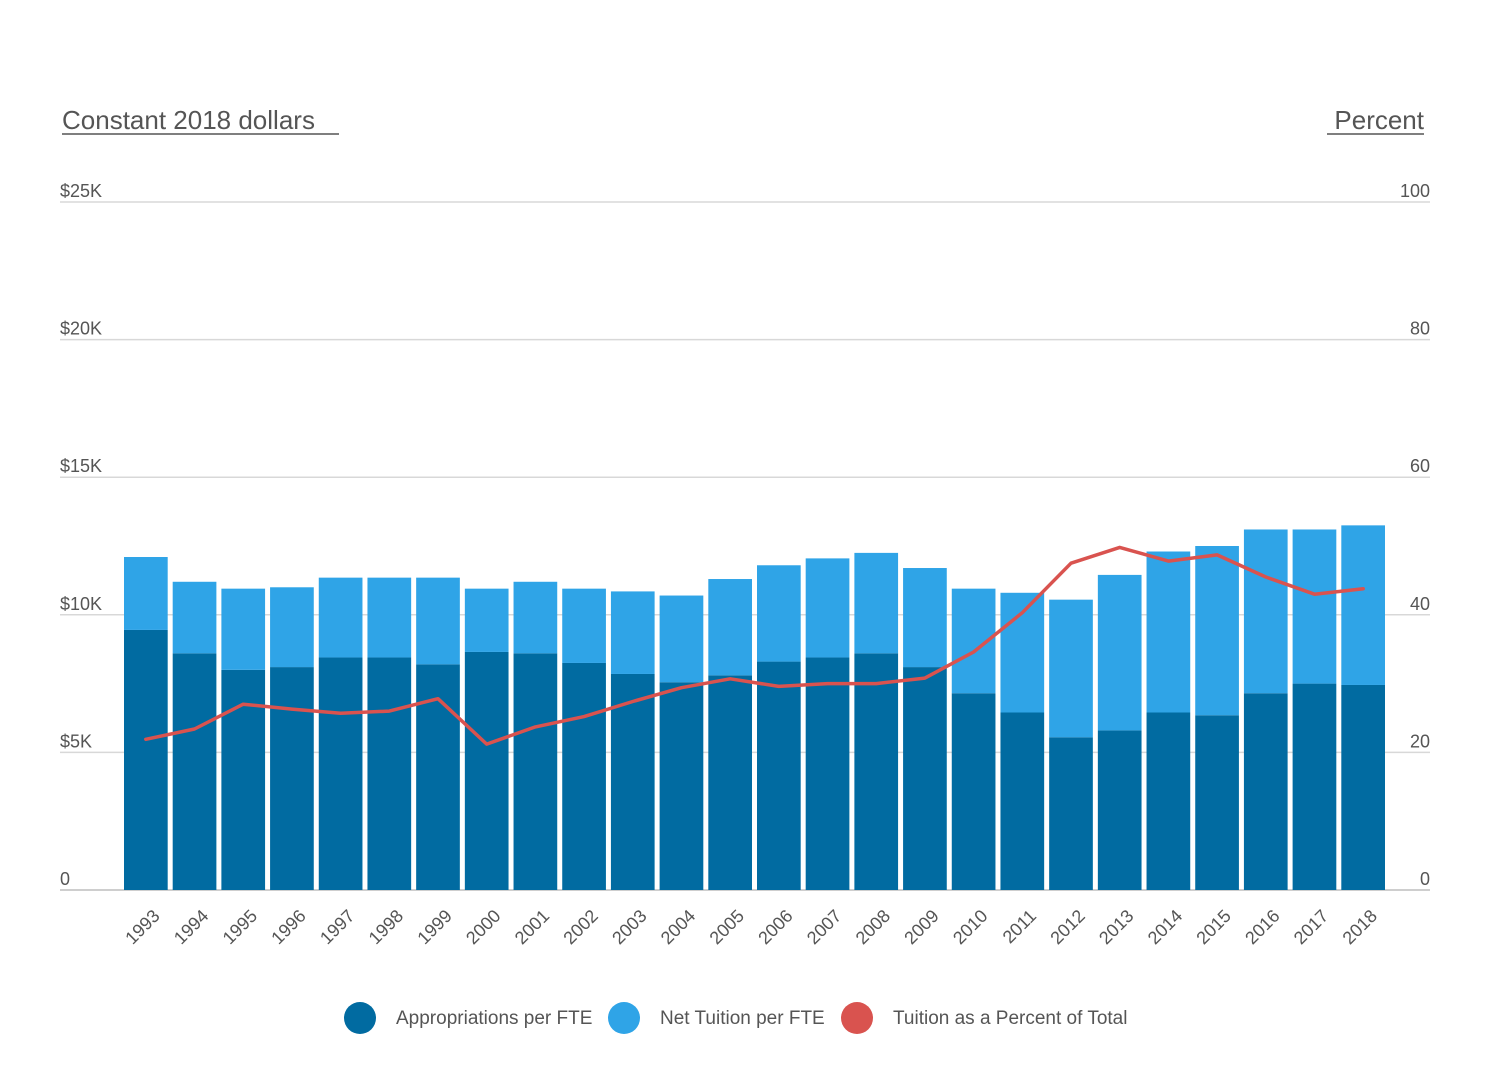 This screenshot has height=1080, width=1500. I want to click on y-right-tick-label: 60, so click(1420, 466).